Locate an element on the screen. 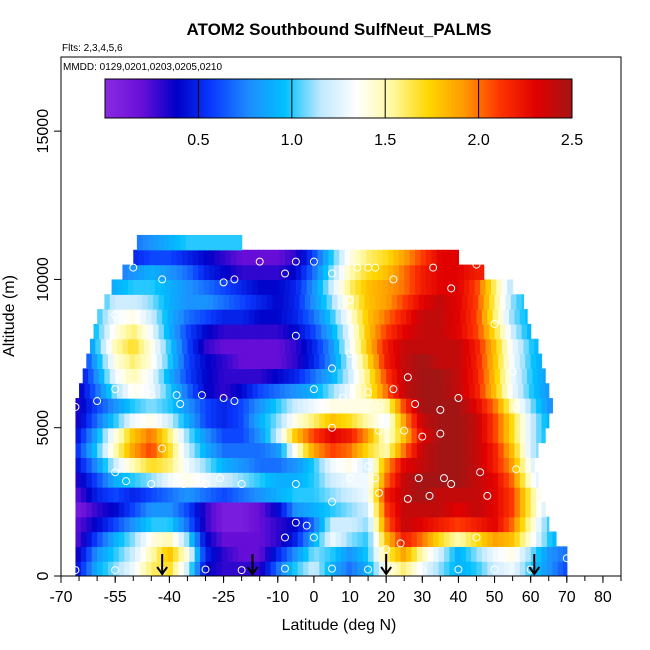 This screenshot has width=650, height=650. colorbar-tick-label: 0.5 is located at coordinates (198, 140).